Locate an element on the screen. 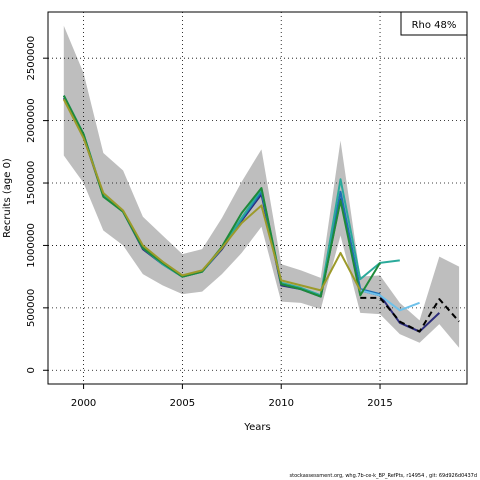 This screenshot has width=480, height=480. y-tick-label: 0 is located at coordinates (31, 370).